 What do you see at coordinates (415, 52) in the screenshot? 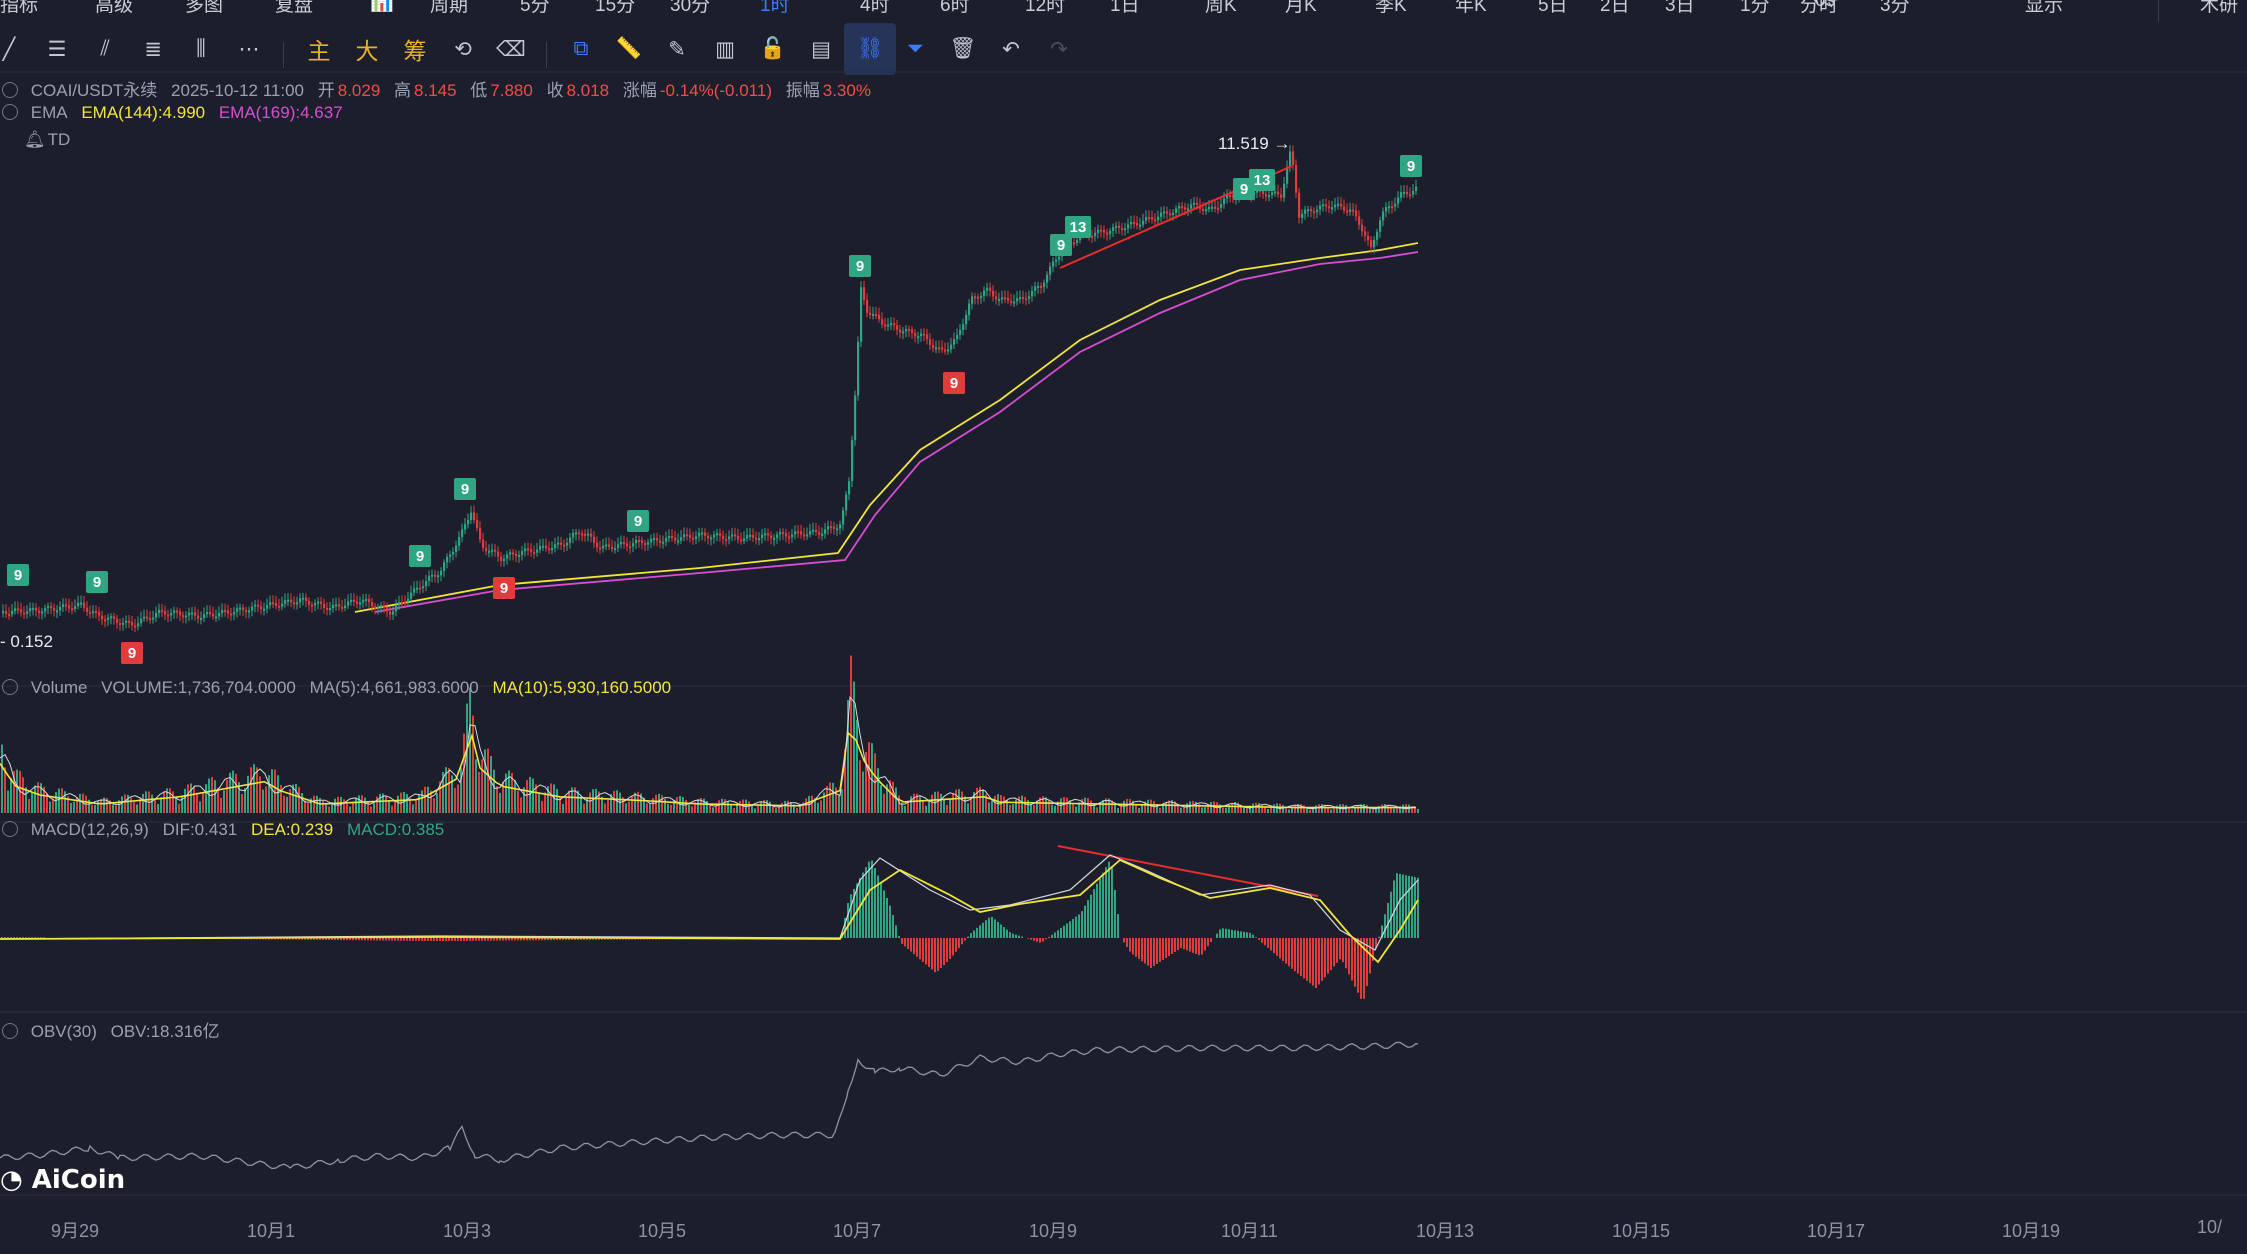
I see `chip-distribution-button: 筹` at bounding box center [415, 52].